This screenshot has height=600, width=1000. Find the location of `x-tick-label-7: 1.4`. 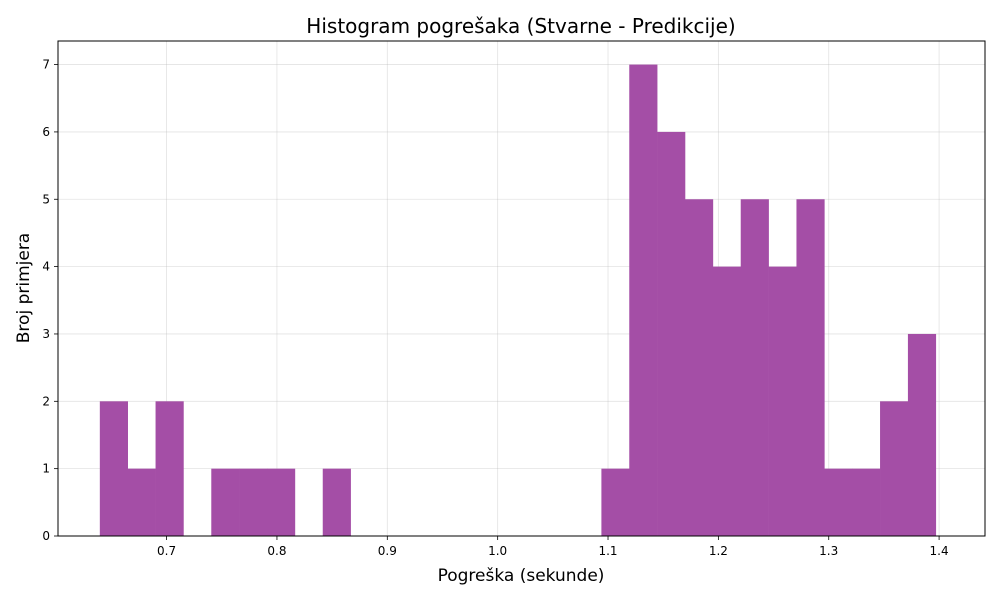

x-tick-label-7: 1.4 is located at coordinates (939, 551).